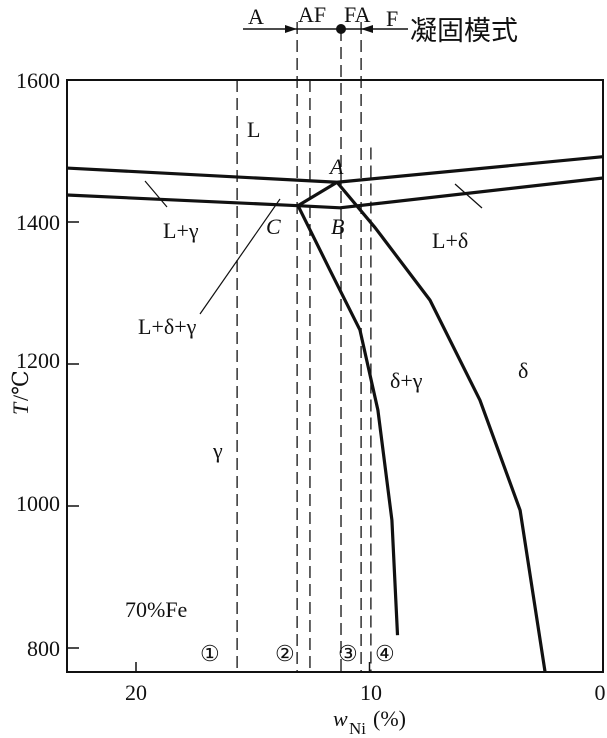 The height and width of the screenshot is (738, 607). Describe the element at coordinates (156, 194) in the screenshot. I see `leader-l-gamma` at that location.